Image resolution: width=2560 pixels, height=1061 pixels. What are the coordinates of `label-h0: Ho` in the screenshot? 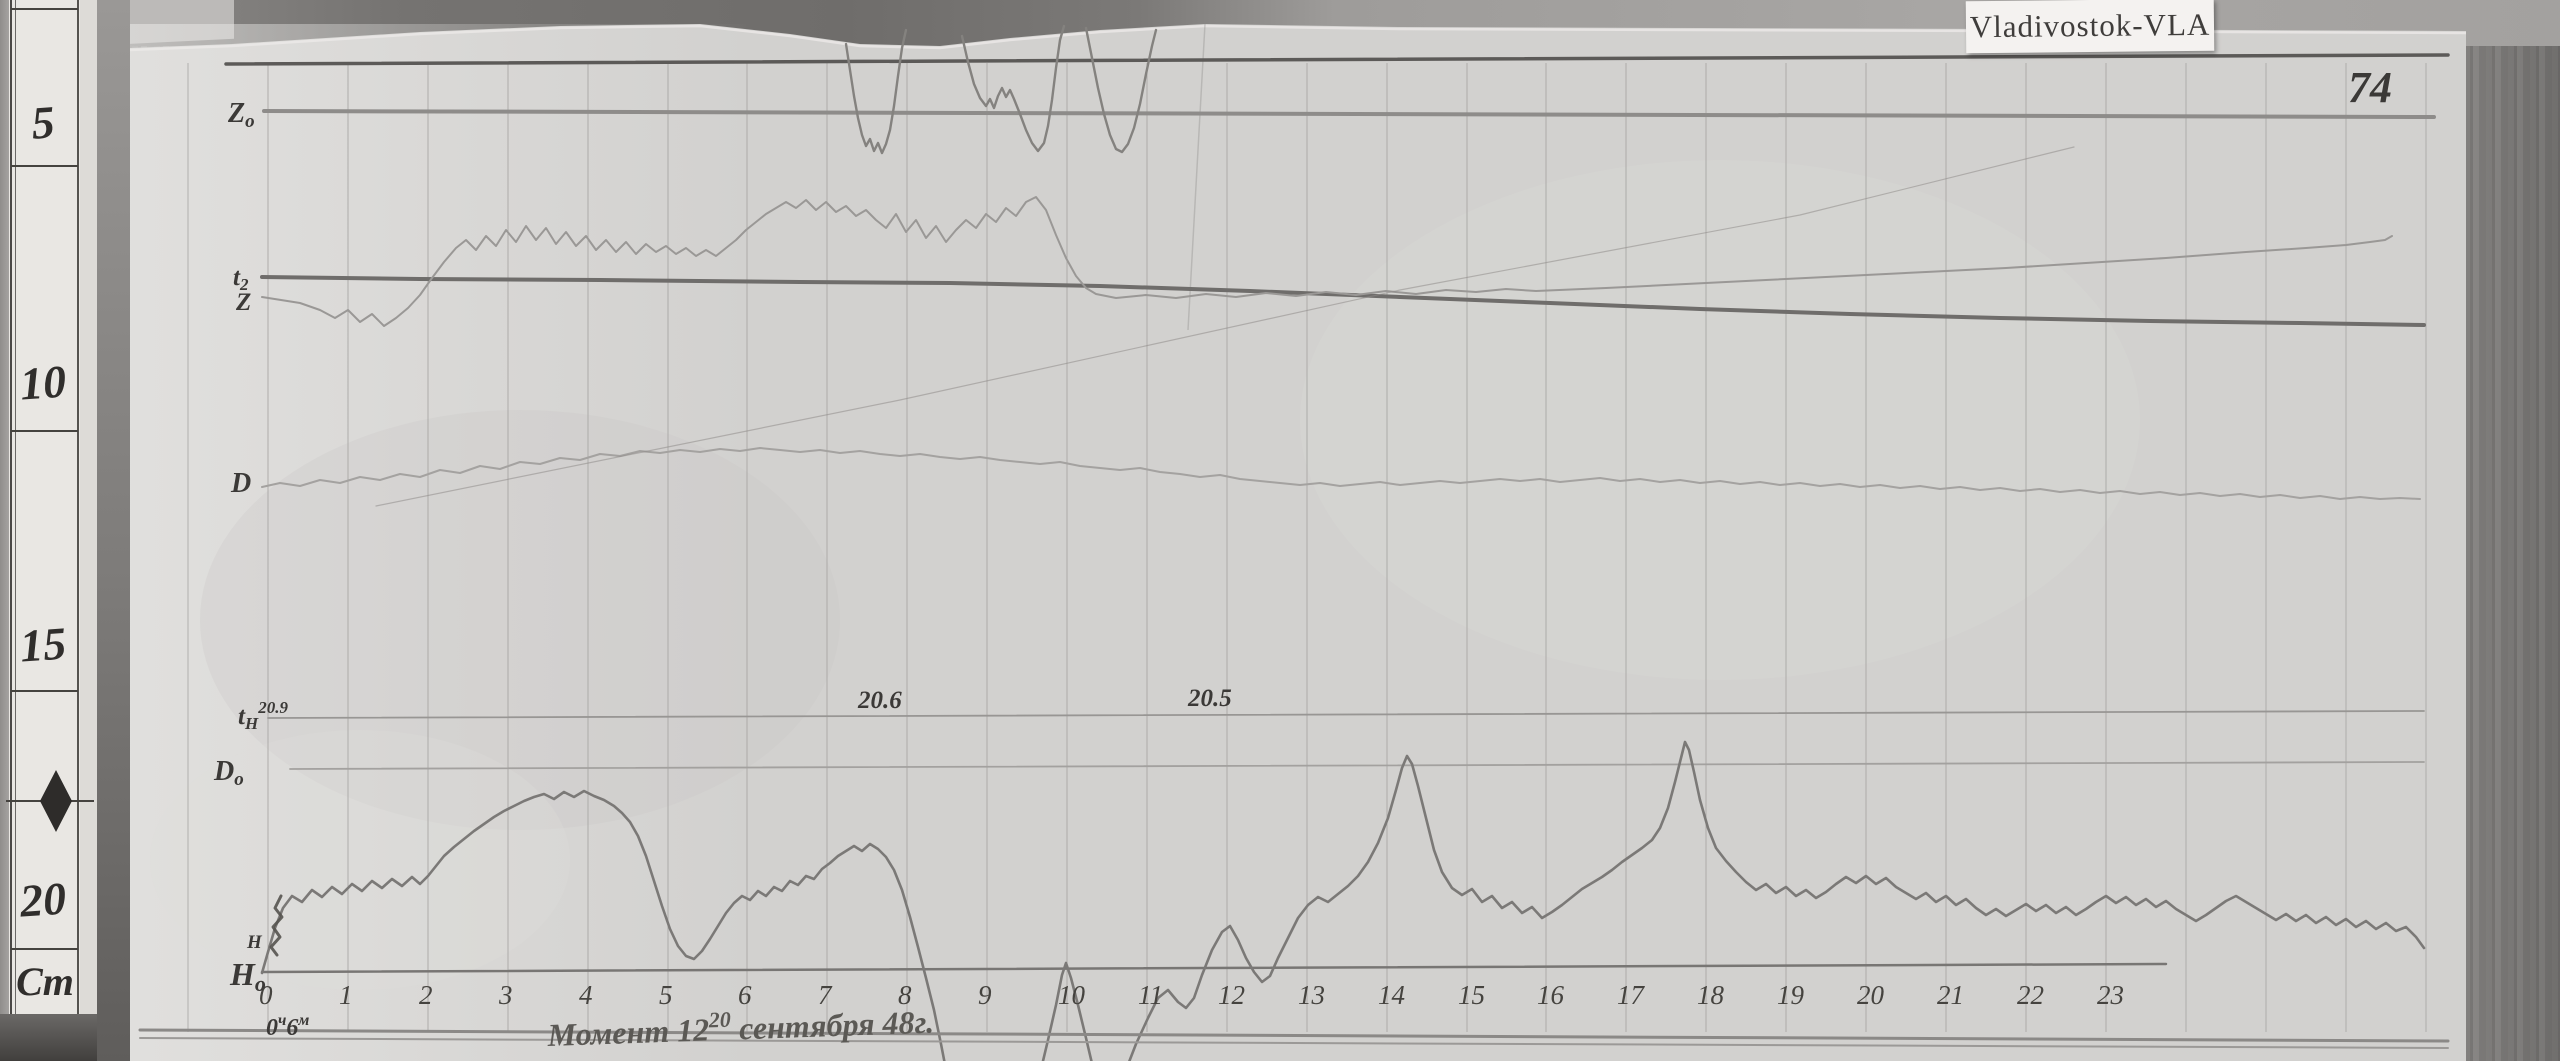 It's located at (247, 976).